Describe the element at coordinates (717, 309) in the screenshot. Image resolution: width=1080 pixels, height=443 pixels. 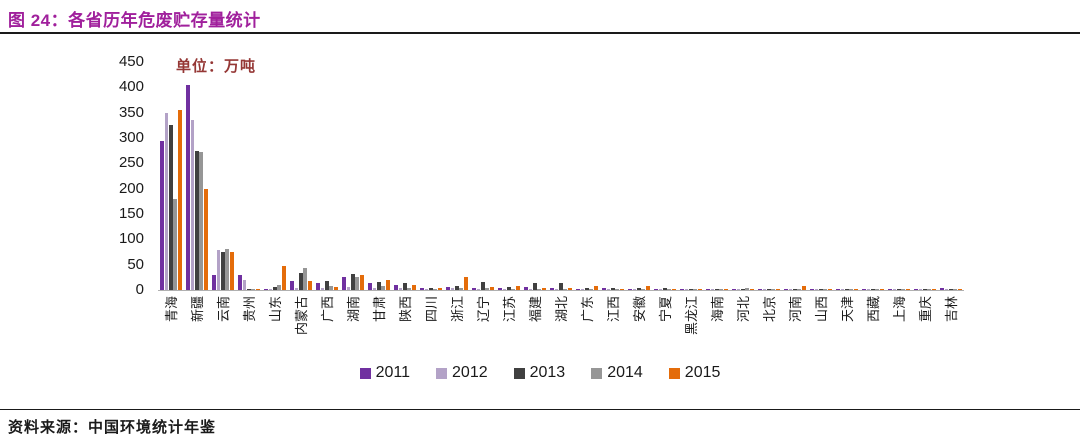
I see `x-tick-label: 海南` at that location.